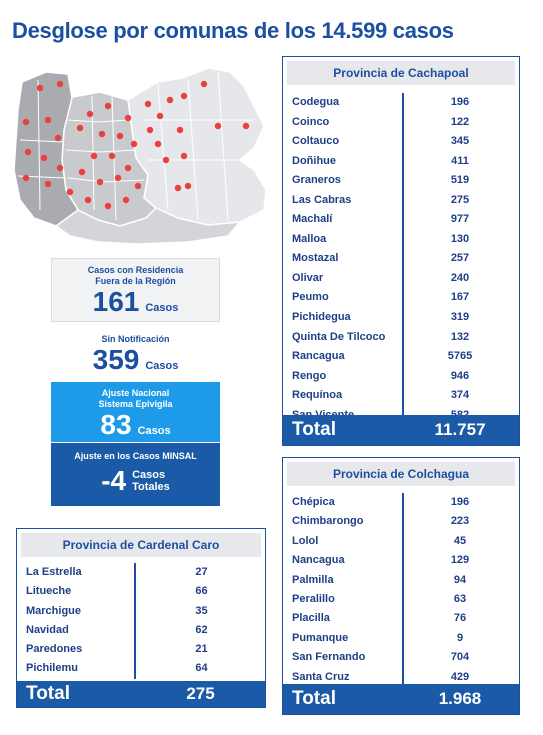 This screenshot has width=543, height=735. What do you see at coordinates (201, 572) in the screenshot?
I see `comuna-cases: 27` at bounding box center [201, 572].